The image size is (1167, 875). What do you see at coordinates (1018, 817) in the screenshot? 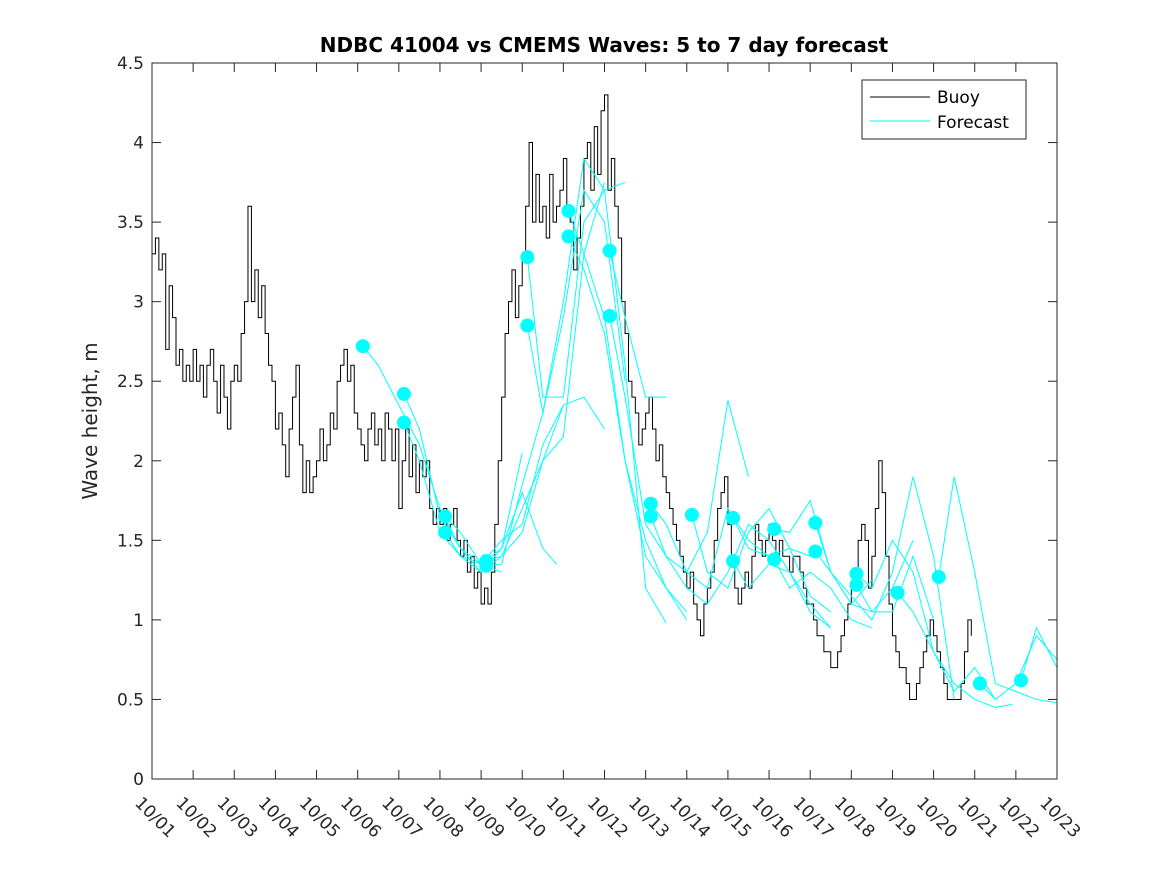
I see `x-tick-label: 10/22` at bounding box center [1018, 817].